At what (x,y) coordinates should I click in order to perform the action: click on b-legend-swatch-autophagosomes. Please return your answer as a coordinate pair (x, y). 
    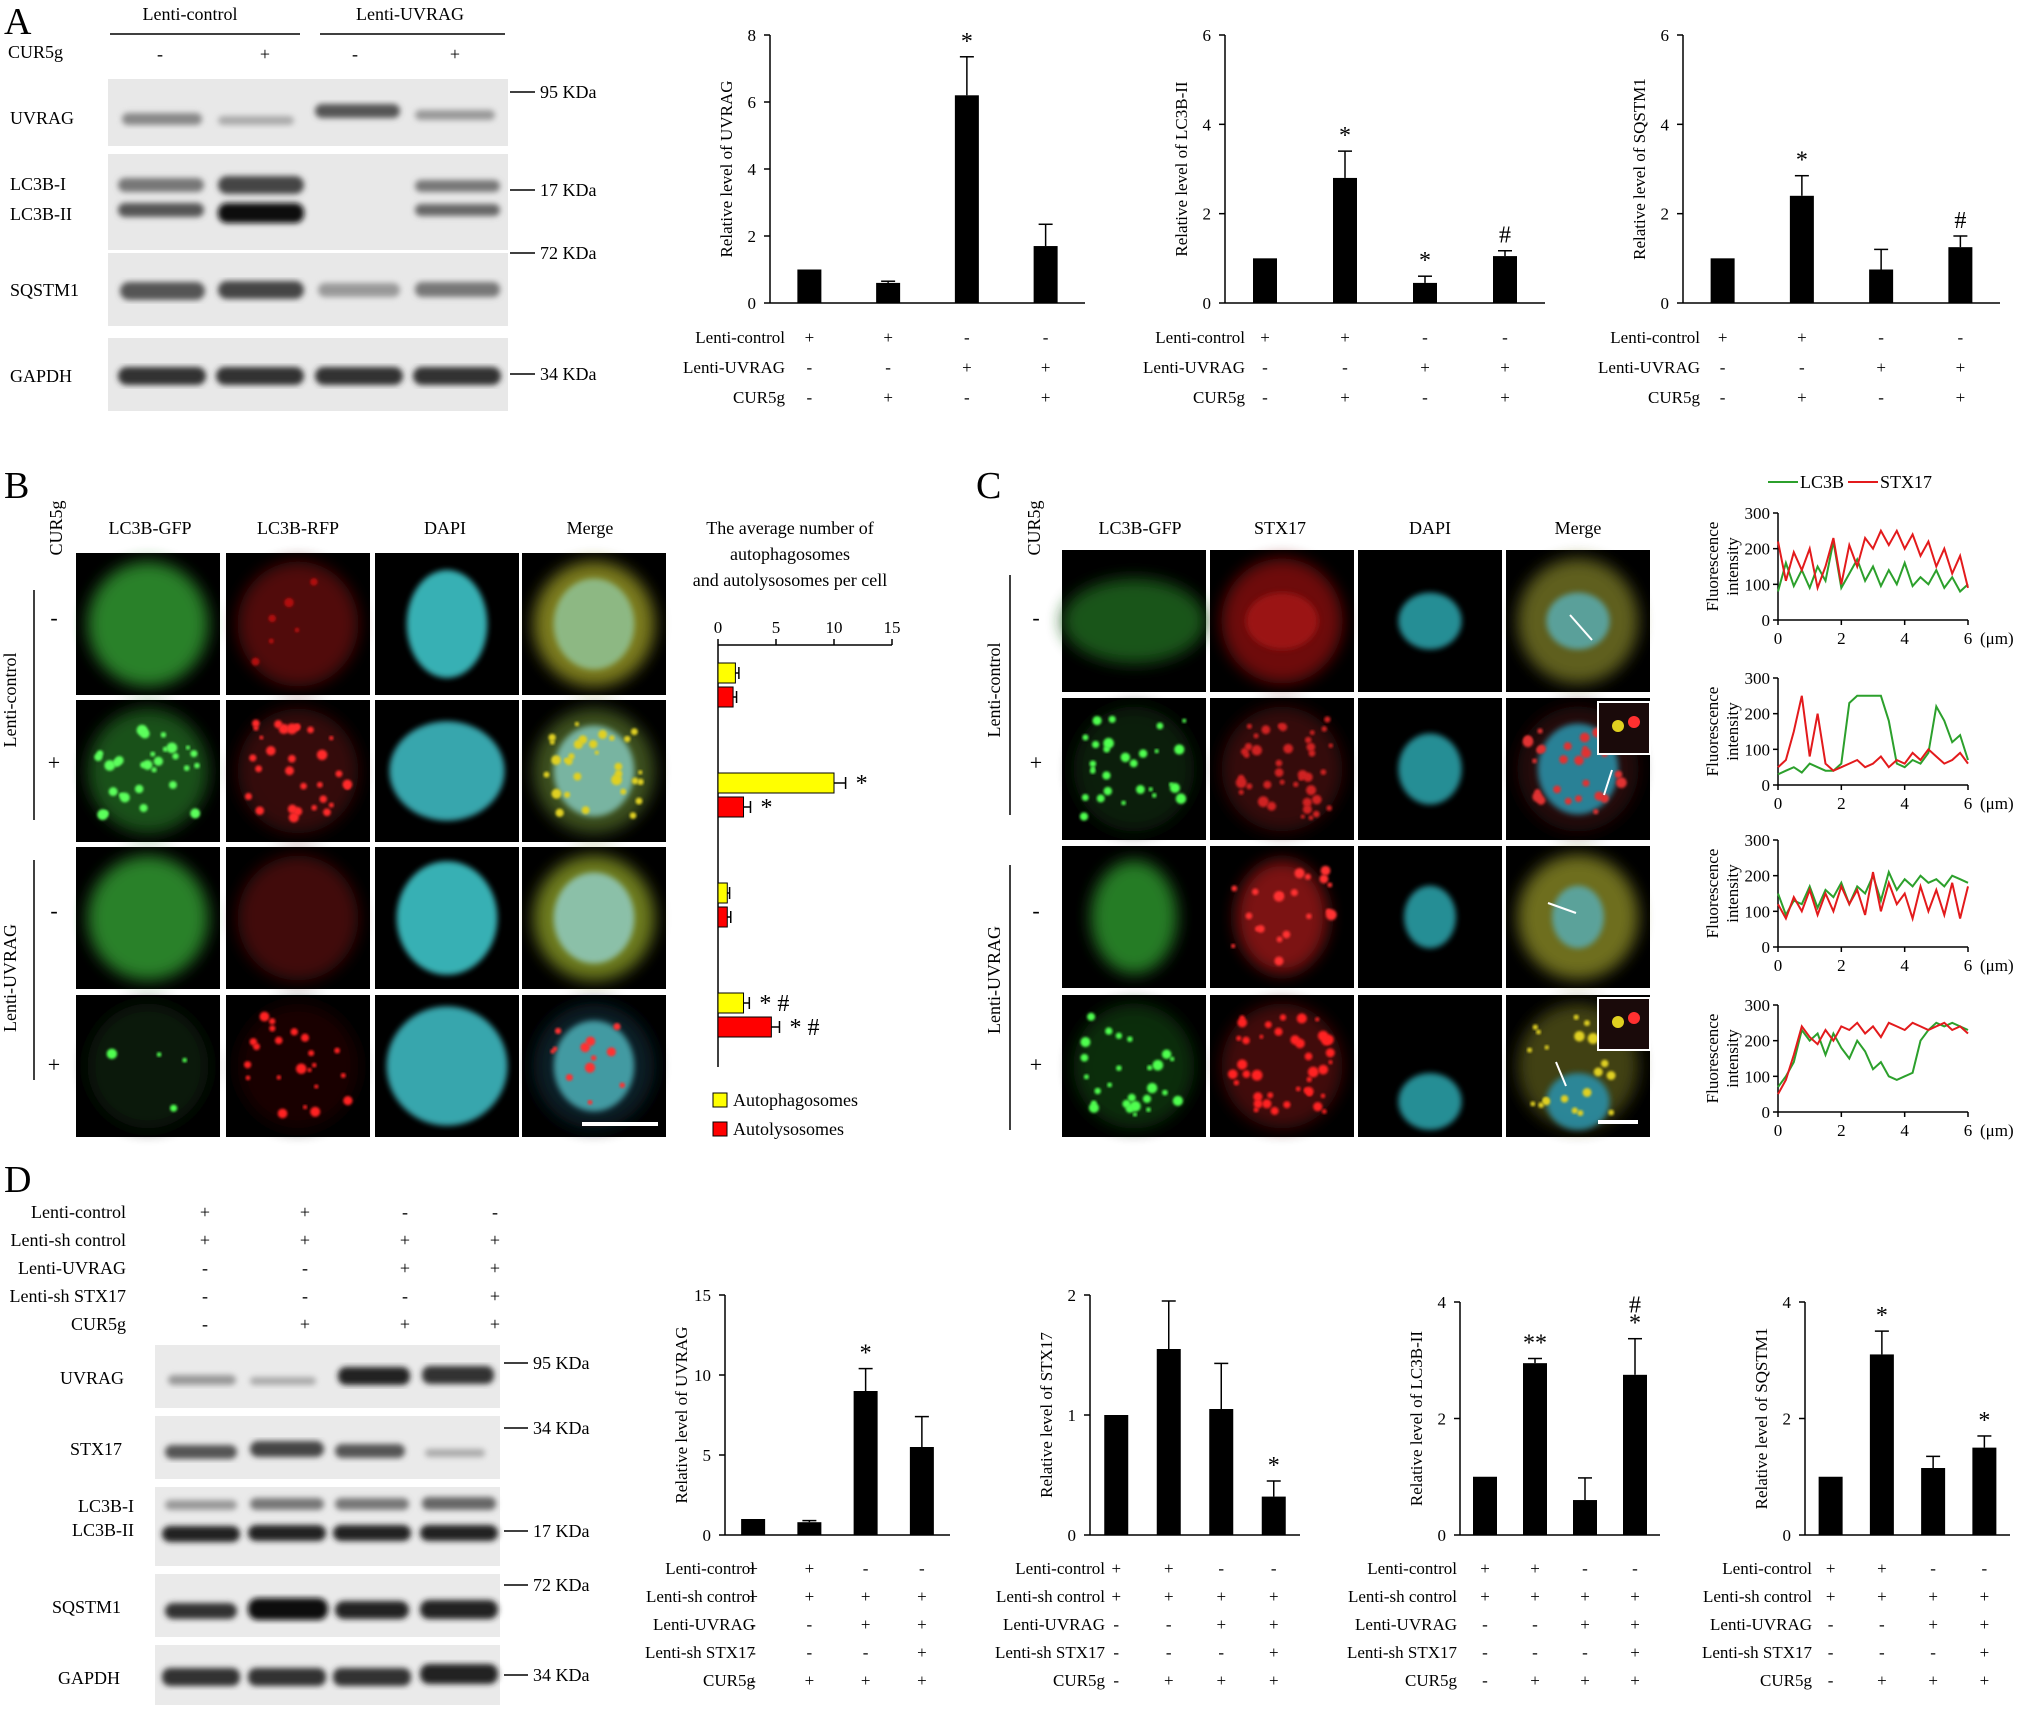
    Looking at the image, I should click on (720, 1100).